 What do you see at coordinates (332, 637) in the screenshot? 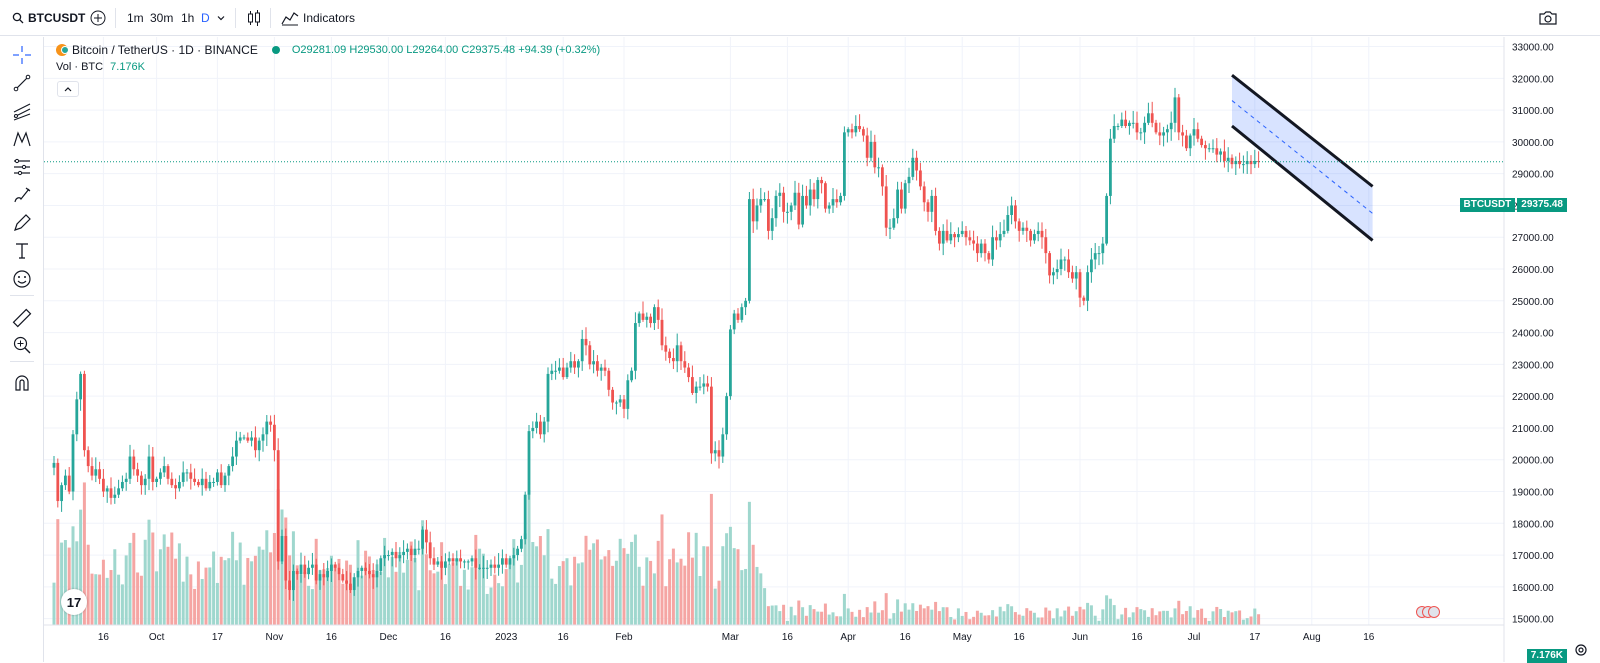
I see `time-tick-label: 16` at bounding box center [332, 637].